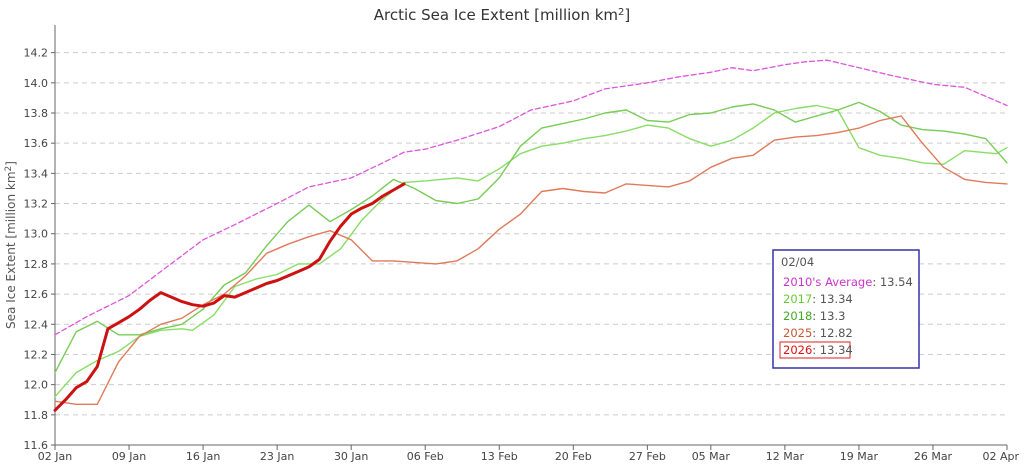 This screenshot has width=1024, height=465. Describe the element at coordinates (277, 456) in the screenshot. I see `x-tick-label: 23 Jan` at that location.